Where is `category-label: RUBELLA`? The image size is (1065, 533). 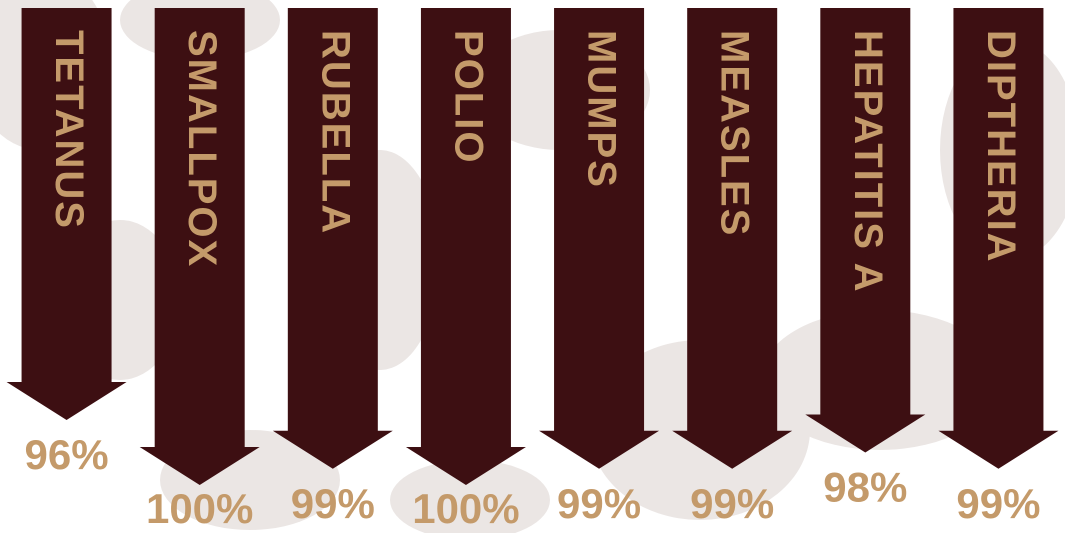
category-label: RUBELLA is located at coordinates (335, 132).